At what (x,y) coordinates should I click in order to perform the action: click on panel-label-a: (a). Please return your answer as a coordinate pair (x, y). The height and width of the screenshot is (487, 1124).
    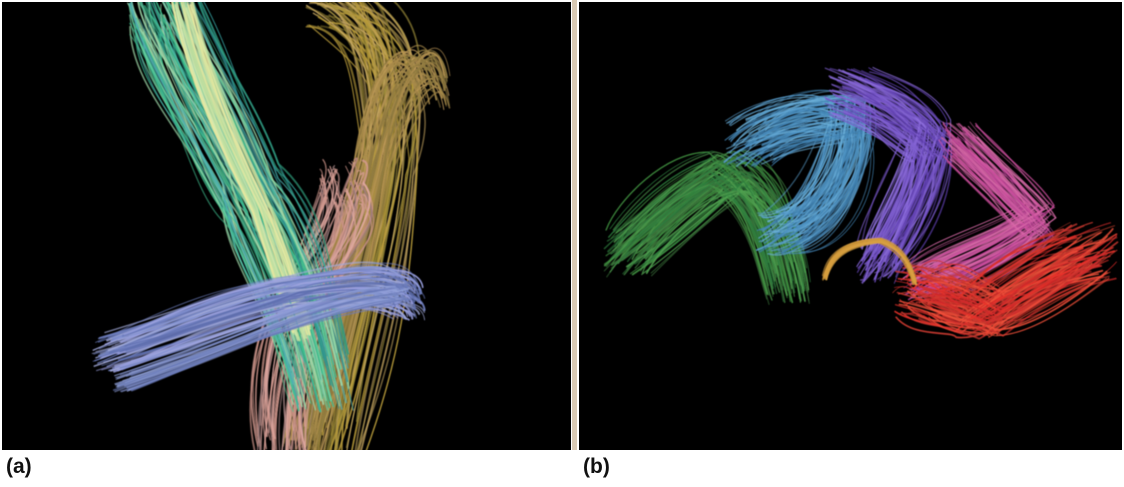
    Looking at the image, I should click on (19, 466).